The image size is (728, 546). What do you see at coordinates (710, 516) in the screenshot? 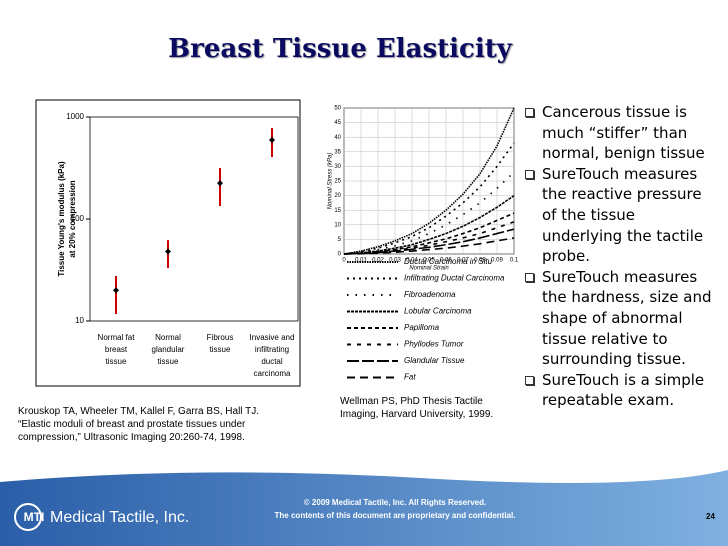
I see `page-number: 24` at bounding box center [710, 516].